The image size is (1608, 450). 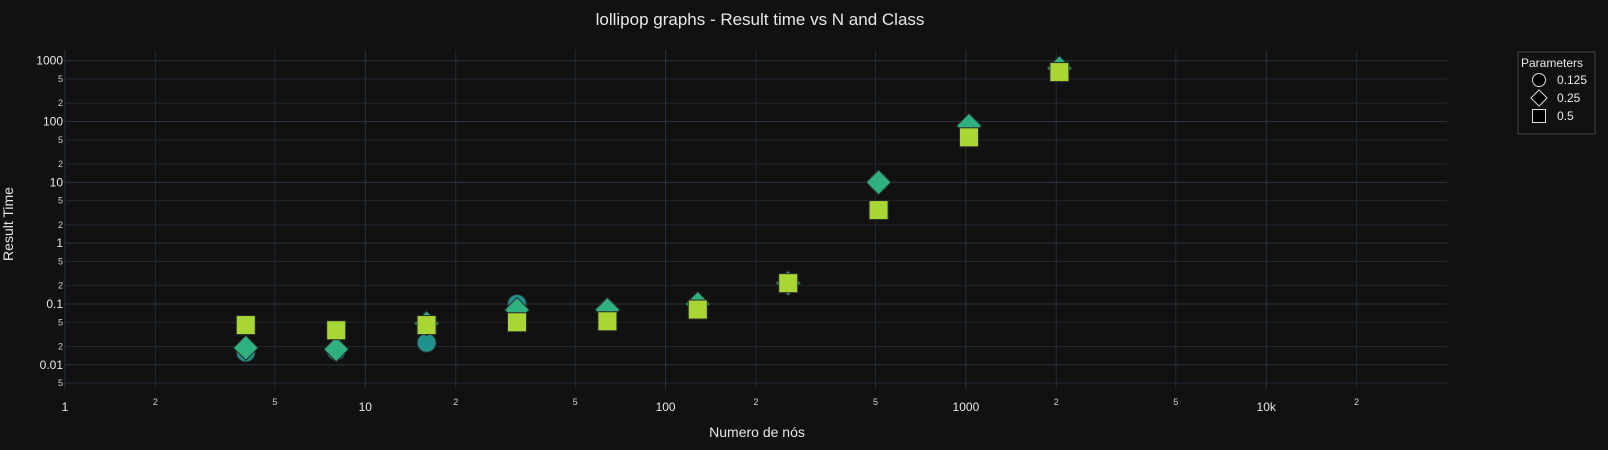 I want to click on legend-symbol-square, so click(x=1539, y=116).